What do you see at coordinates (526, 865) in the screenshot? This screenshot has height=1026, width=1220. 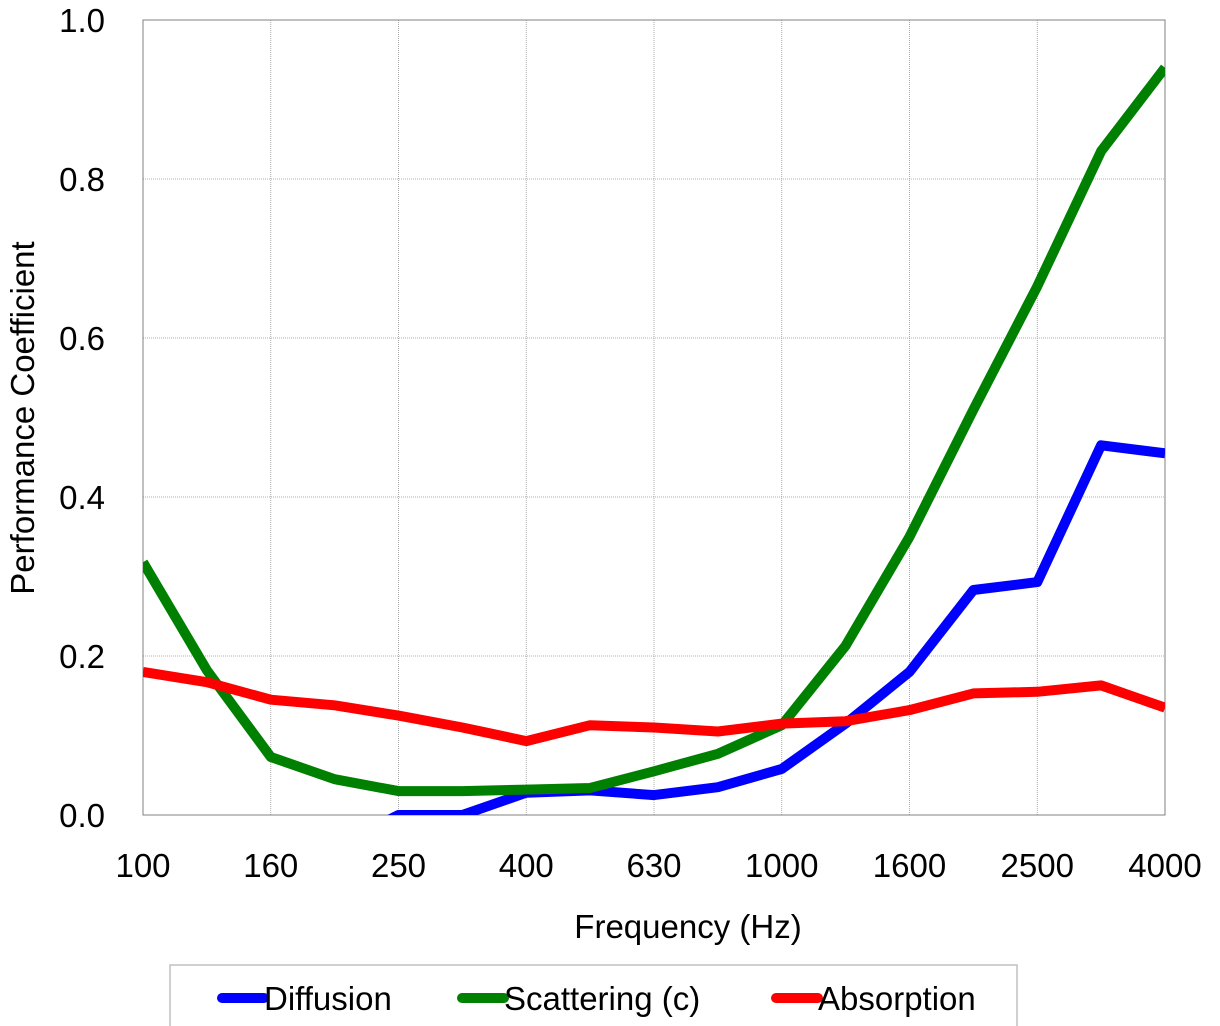 I see `x-tick-label: 400` at bounding box center [526, 865].